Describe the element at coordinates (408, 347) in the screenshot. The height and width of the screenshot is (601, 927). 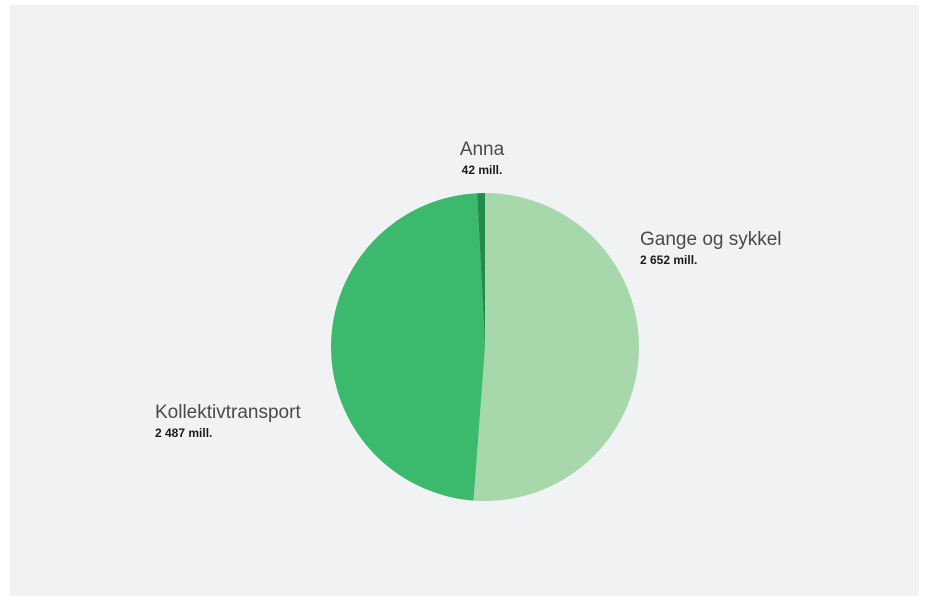
I see `pie-slice-kollektivtransport` at that location.